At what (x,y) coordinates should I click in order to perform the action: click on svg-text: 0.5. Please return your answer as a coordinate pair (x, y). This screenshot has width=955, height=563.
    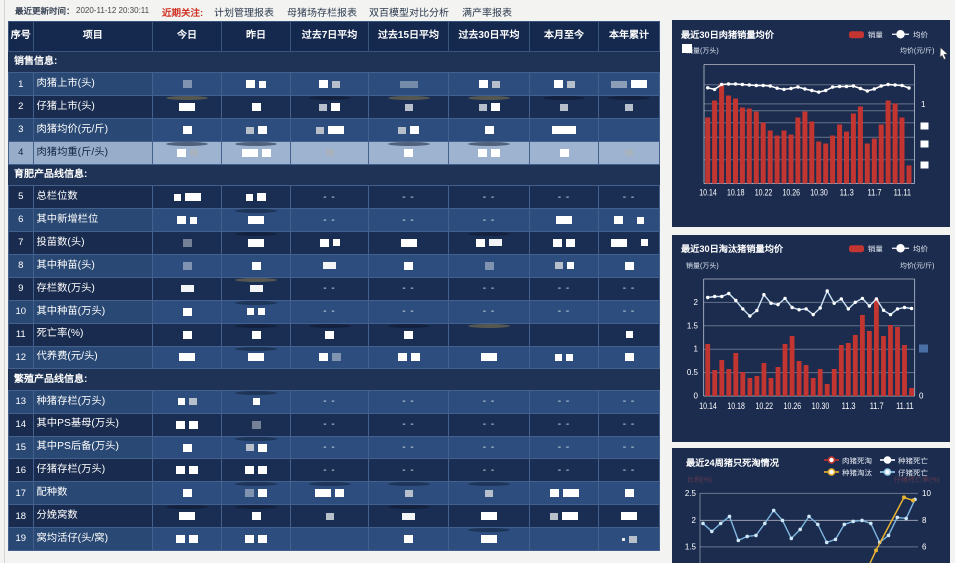
    Looking at the image, I should click on (693, 372).